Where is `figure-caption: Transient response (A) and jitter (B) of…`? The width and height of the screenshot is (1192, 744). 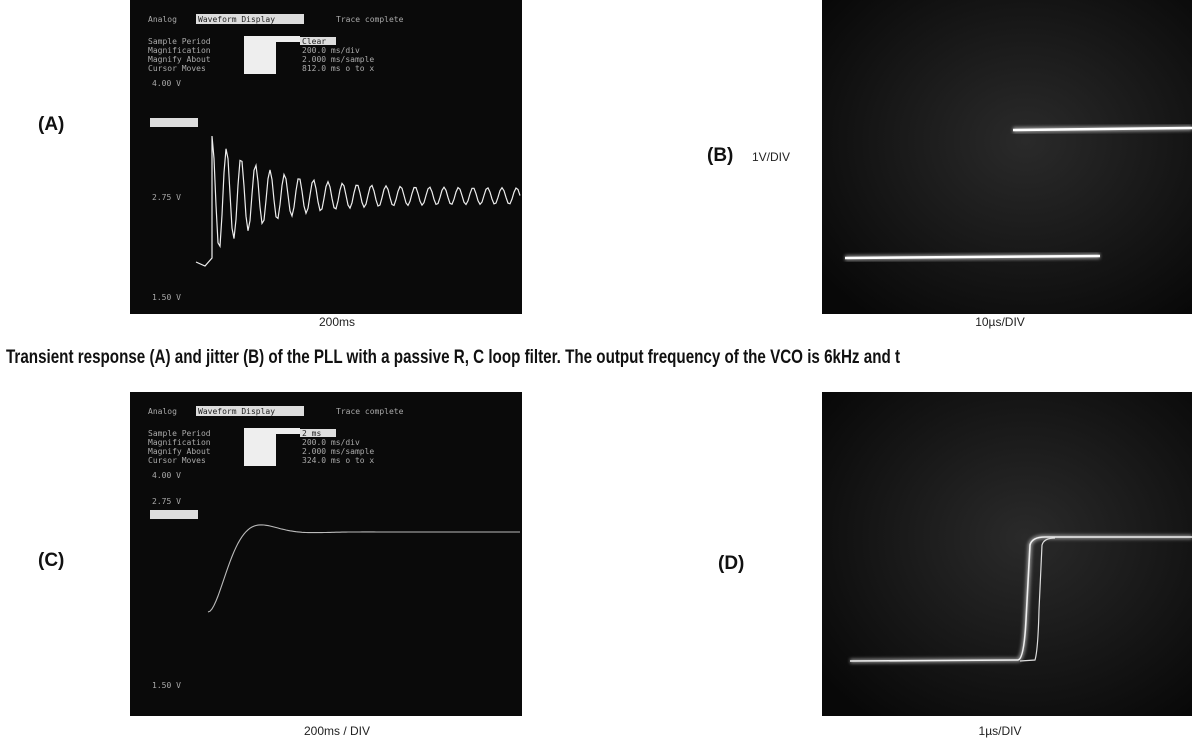
figure-caption: Transient response (A) and jitter (B) of… is located at coordinates (453, 356).